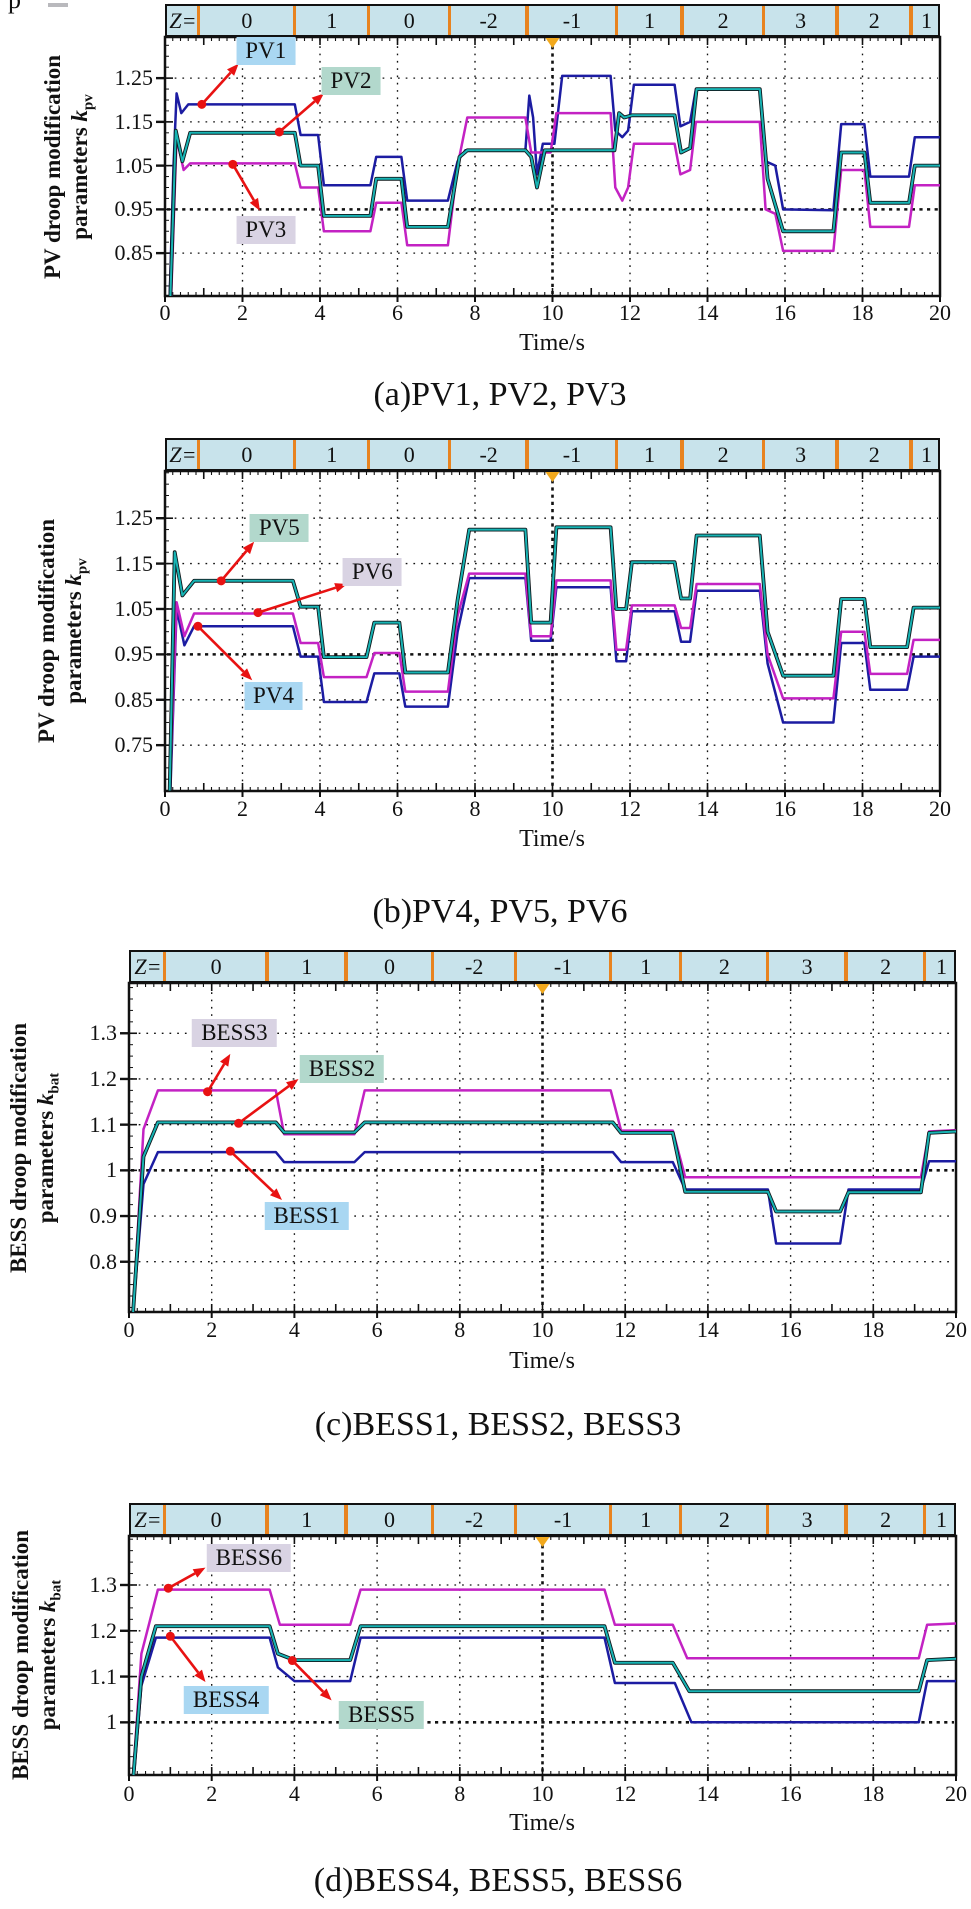 This screenshot has width=971, height=1909. I want to click on z-value-b-2: 0, so click(409, 454).